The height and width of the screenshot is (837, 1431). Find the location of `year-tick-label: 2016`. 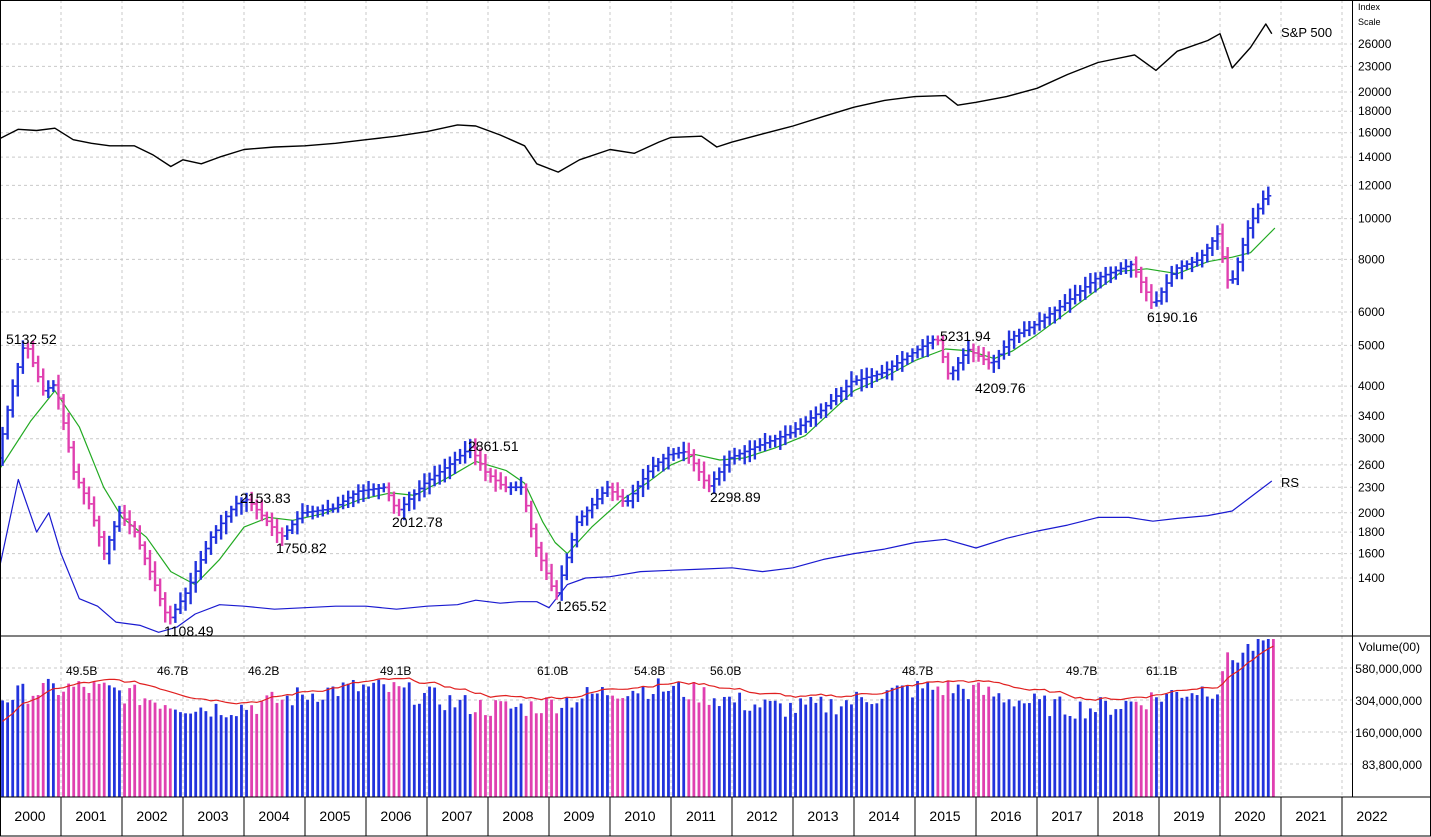

year-tick-label: 2016 is located at coordinates (1005, 816).